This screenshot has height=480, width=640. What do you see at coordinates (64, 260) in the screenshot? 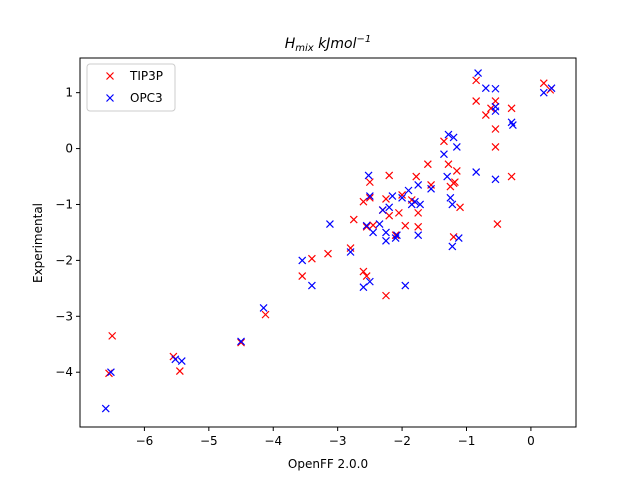
I see `y-tick-label: −2` at bounding box center [64, 260].